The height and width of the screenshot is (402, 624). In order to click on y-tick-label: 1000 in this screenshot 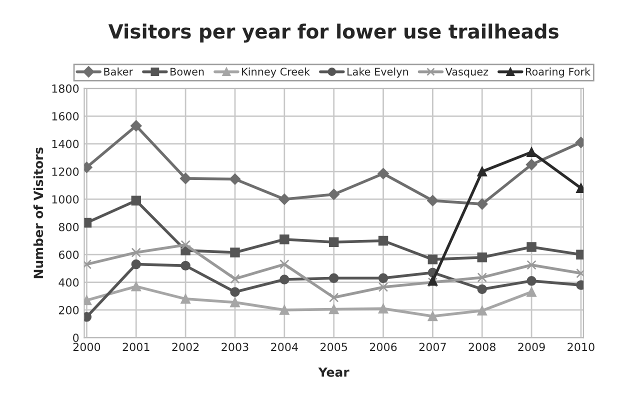, I will do `click(65, 199)`.